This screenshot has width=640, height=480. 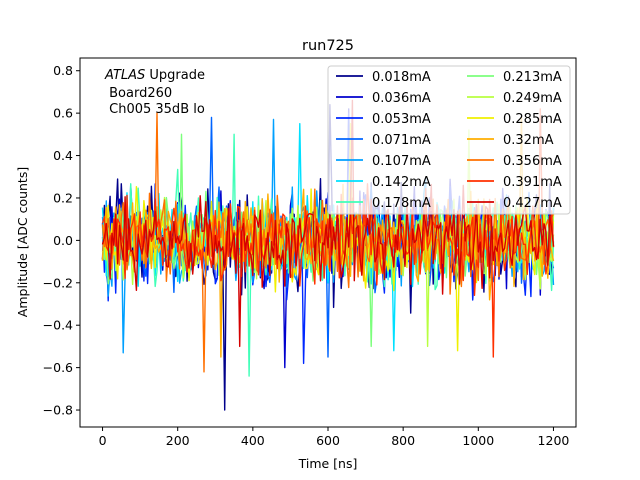 I want to click on annotation-line-1: ATLAS Upgrade, so click(x=154, y=75).